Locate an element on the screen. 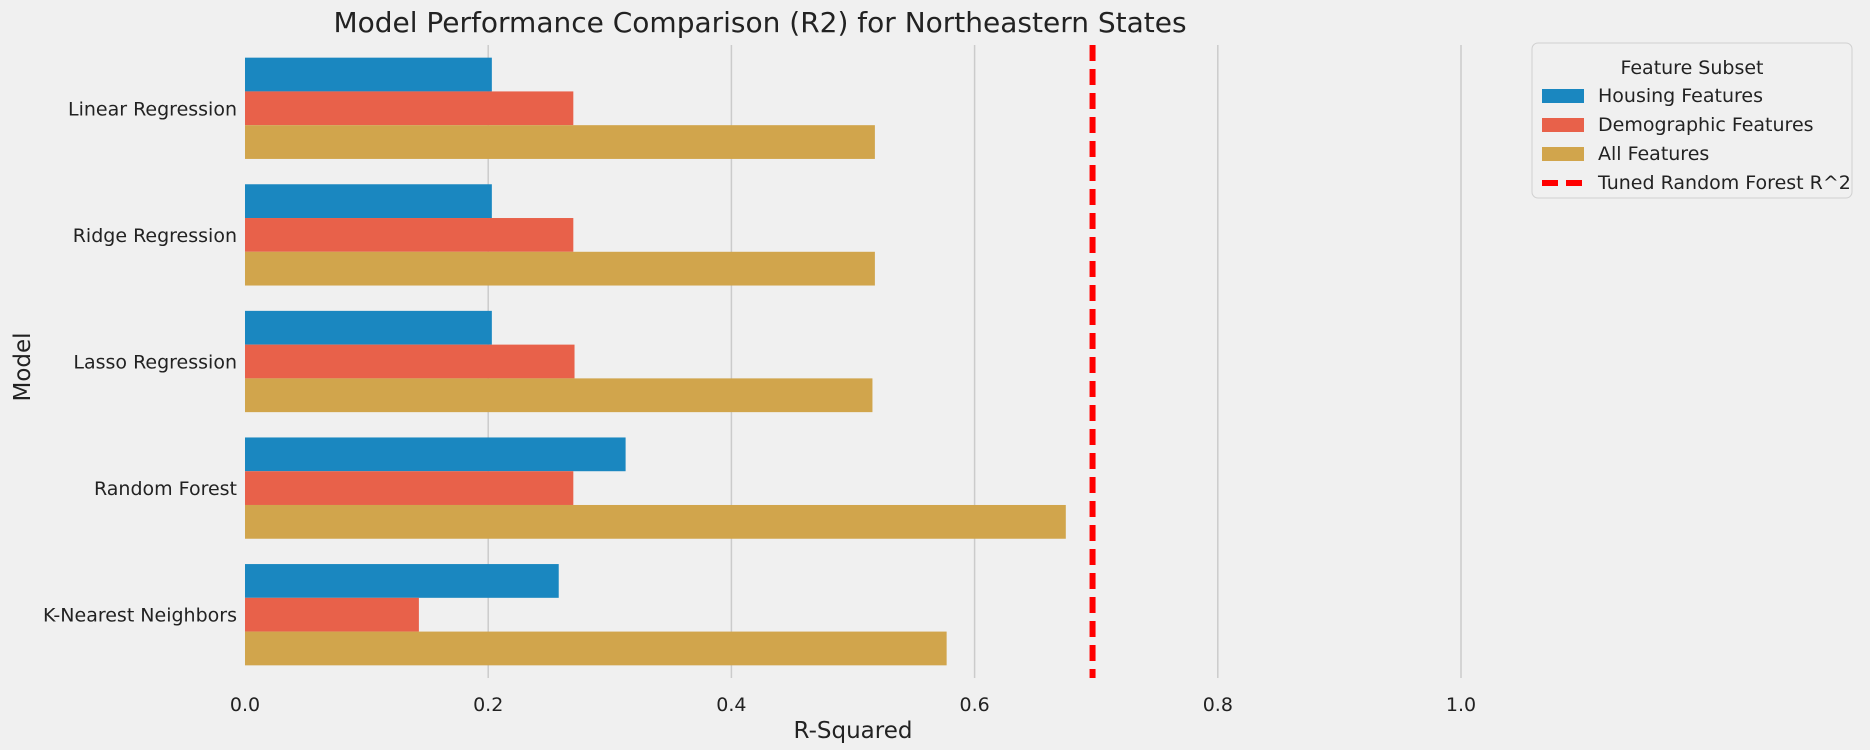 The image size is (1870, 750). y-tick-label: K-Nearest Neighbors is located at coordinates (140, 616).